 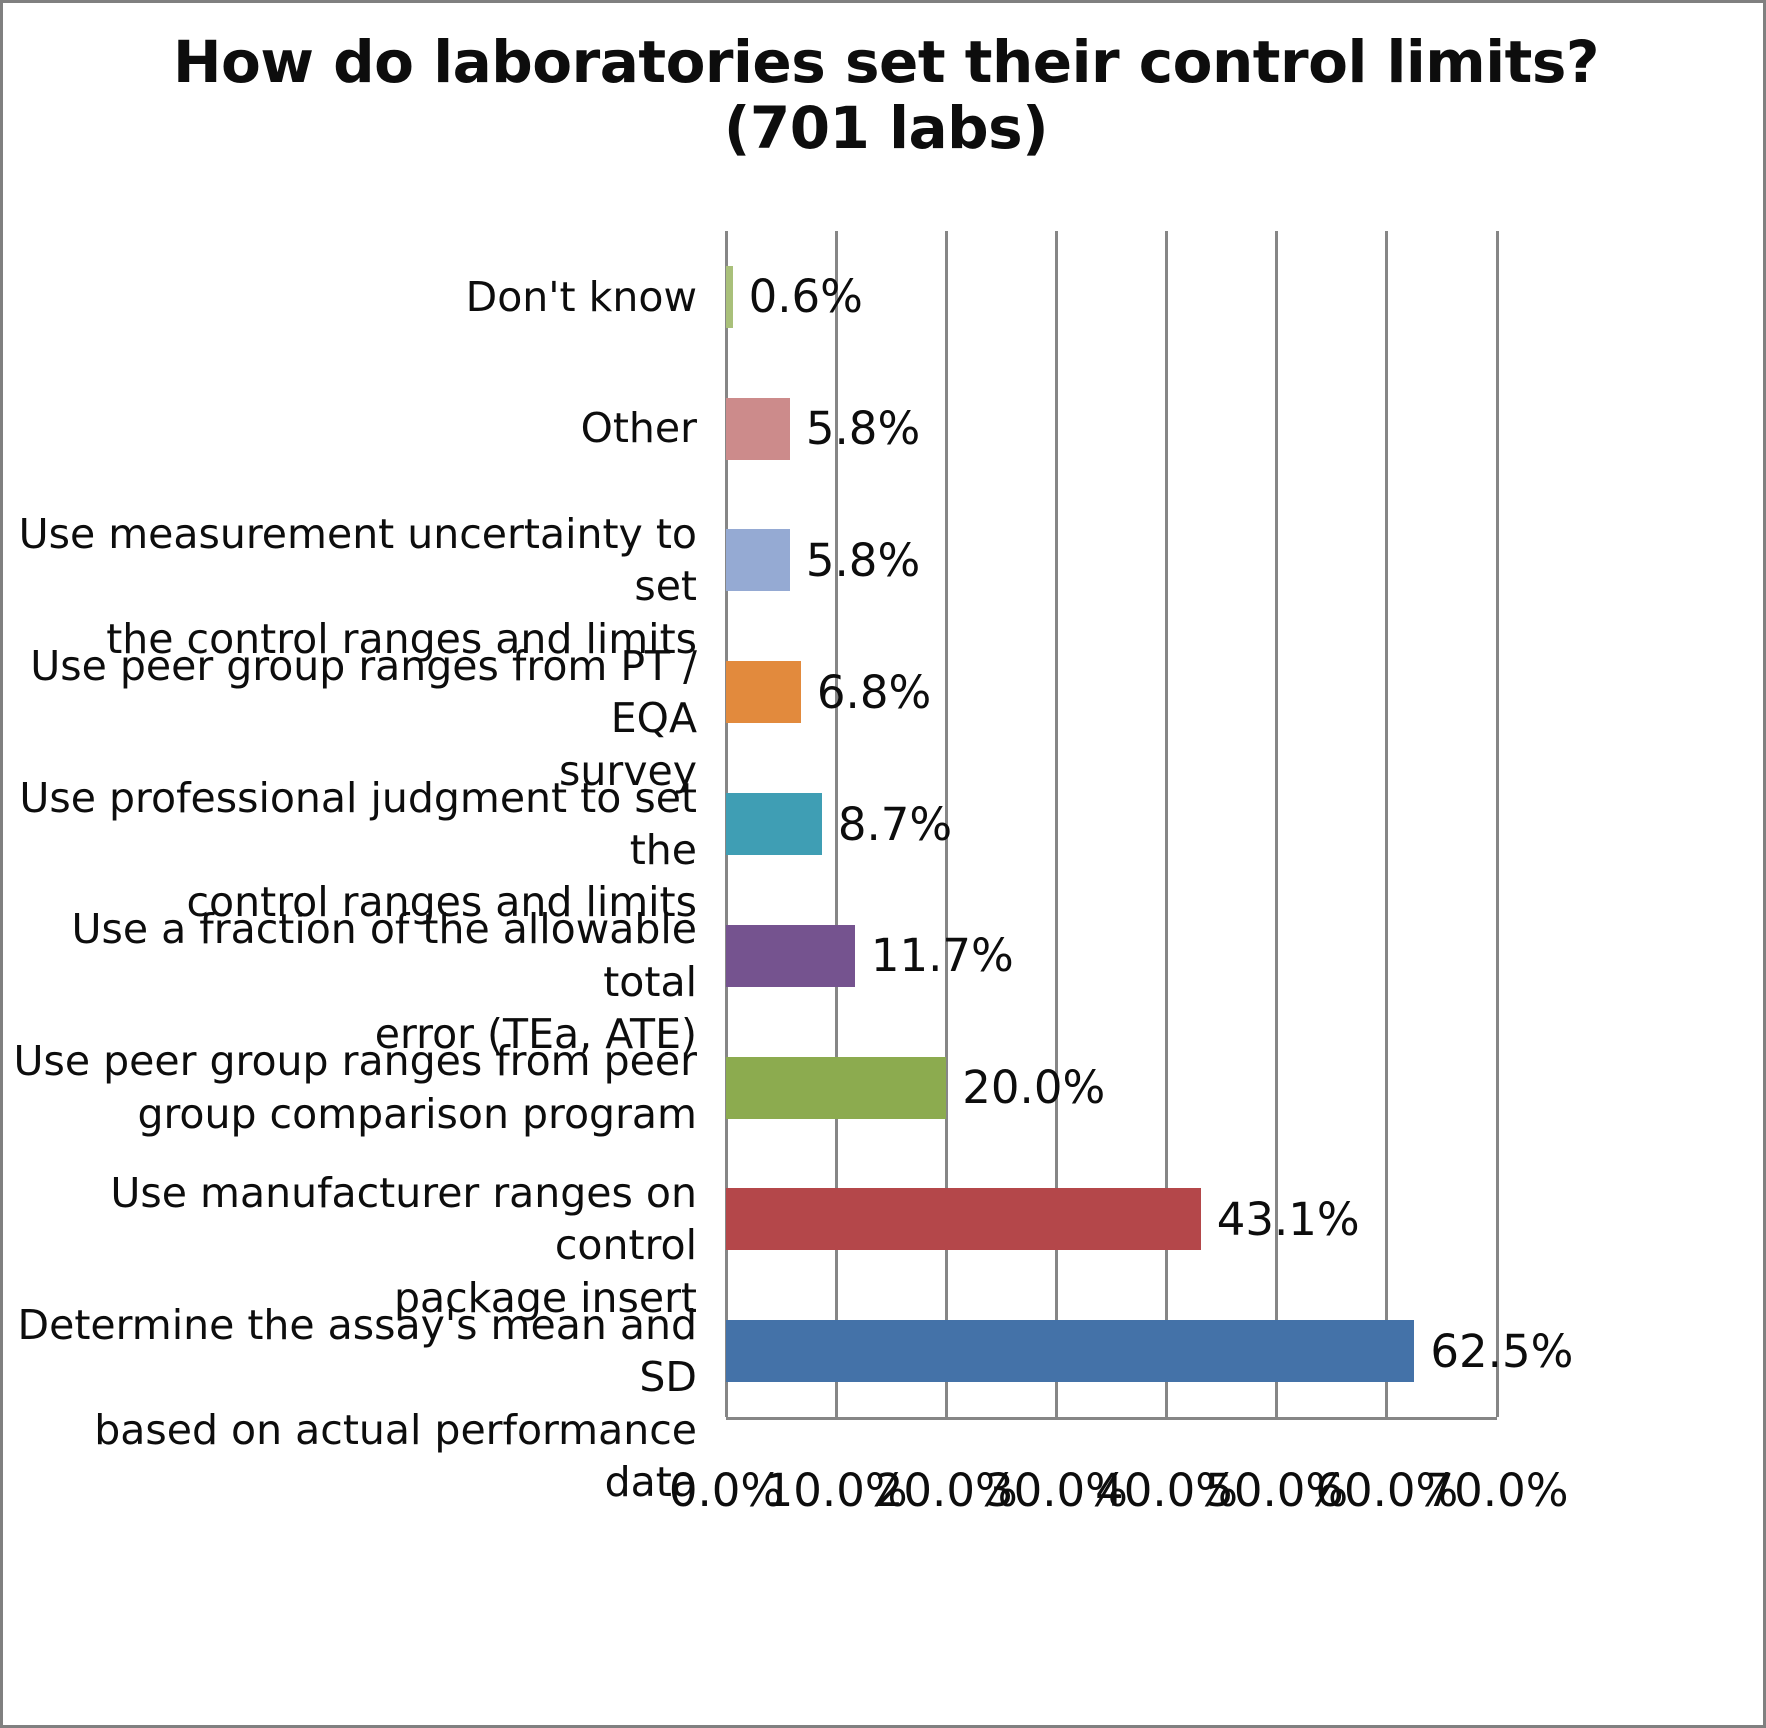 I want to click on category-label-line: Use peer group ranges from peer, so click(x=355, y=1061).